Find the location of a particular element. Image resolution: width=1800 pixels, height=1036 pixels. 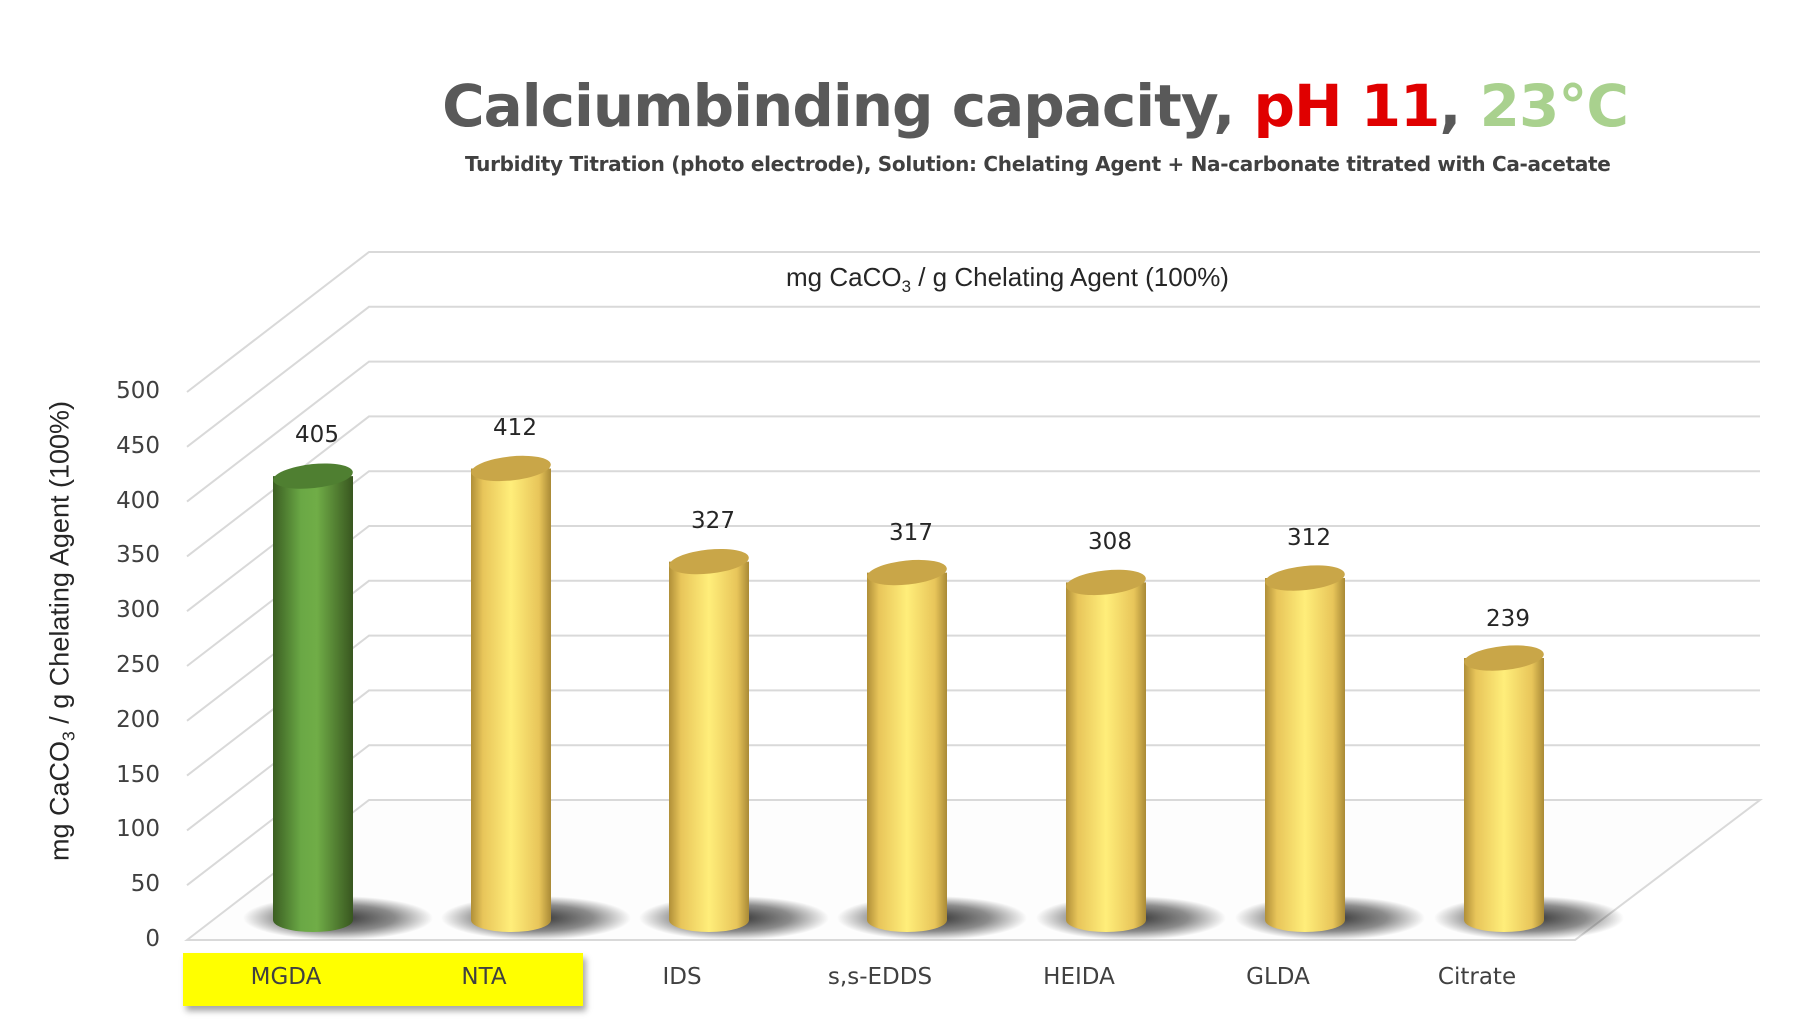

data-label-glda: 312 is located at coordinates (1309, 538).